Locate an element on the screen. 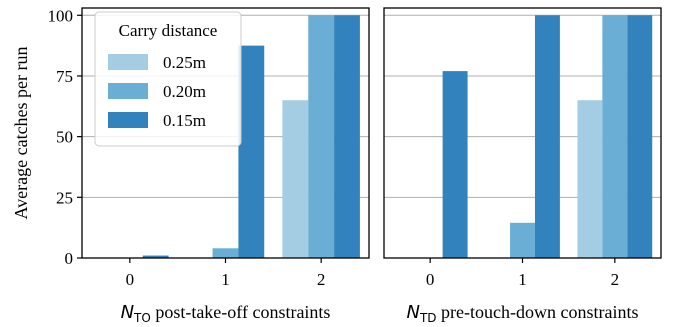 This screenshot has width=677, height=327. x-axis-subscript: TO is located at coordinates (142, 318).